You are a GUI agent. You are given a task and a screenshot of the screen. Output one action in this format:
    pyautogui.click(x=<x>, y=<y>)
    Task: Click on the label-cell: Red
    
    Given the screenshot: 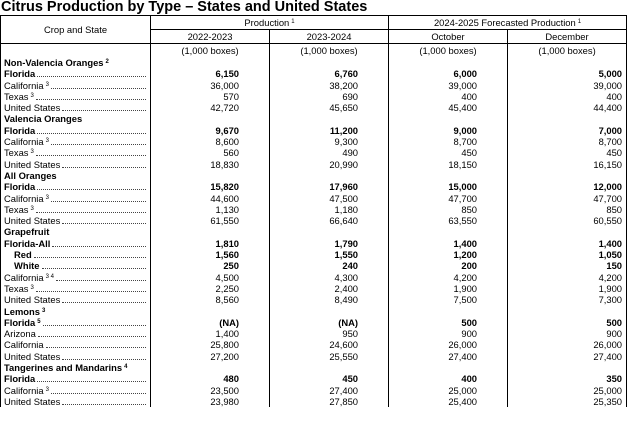 What is the action you would take?
    pyautogui.click(x=75, y=255)
    